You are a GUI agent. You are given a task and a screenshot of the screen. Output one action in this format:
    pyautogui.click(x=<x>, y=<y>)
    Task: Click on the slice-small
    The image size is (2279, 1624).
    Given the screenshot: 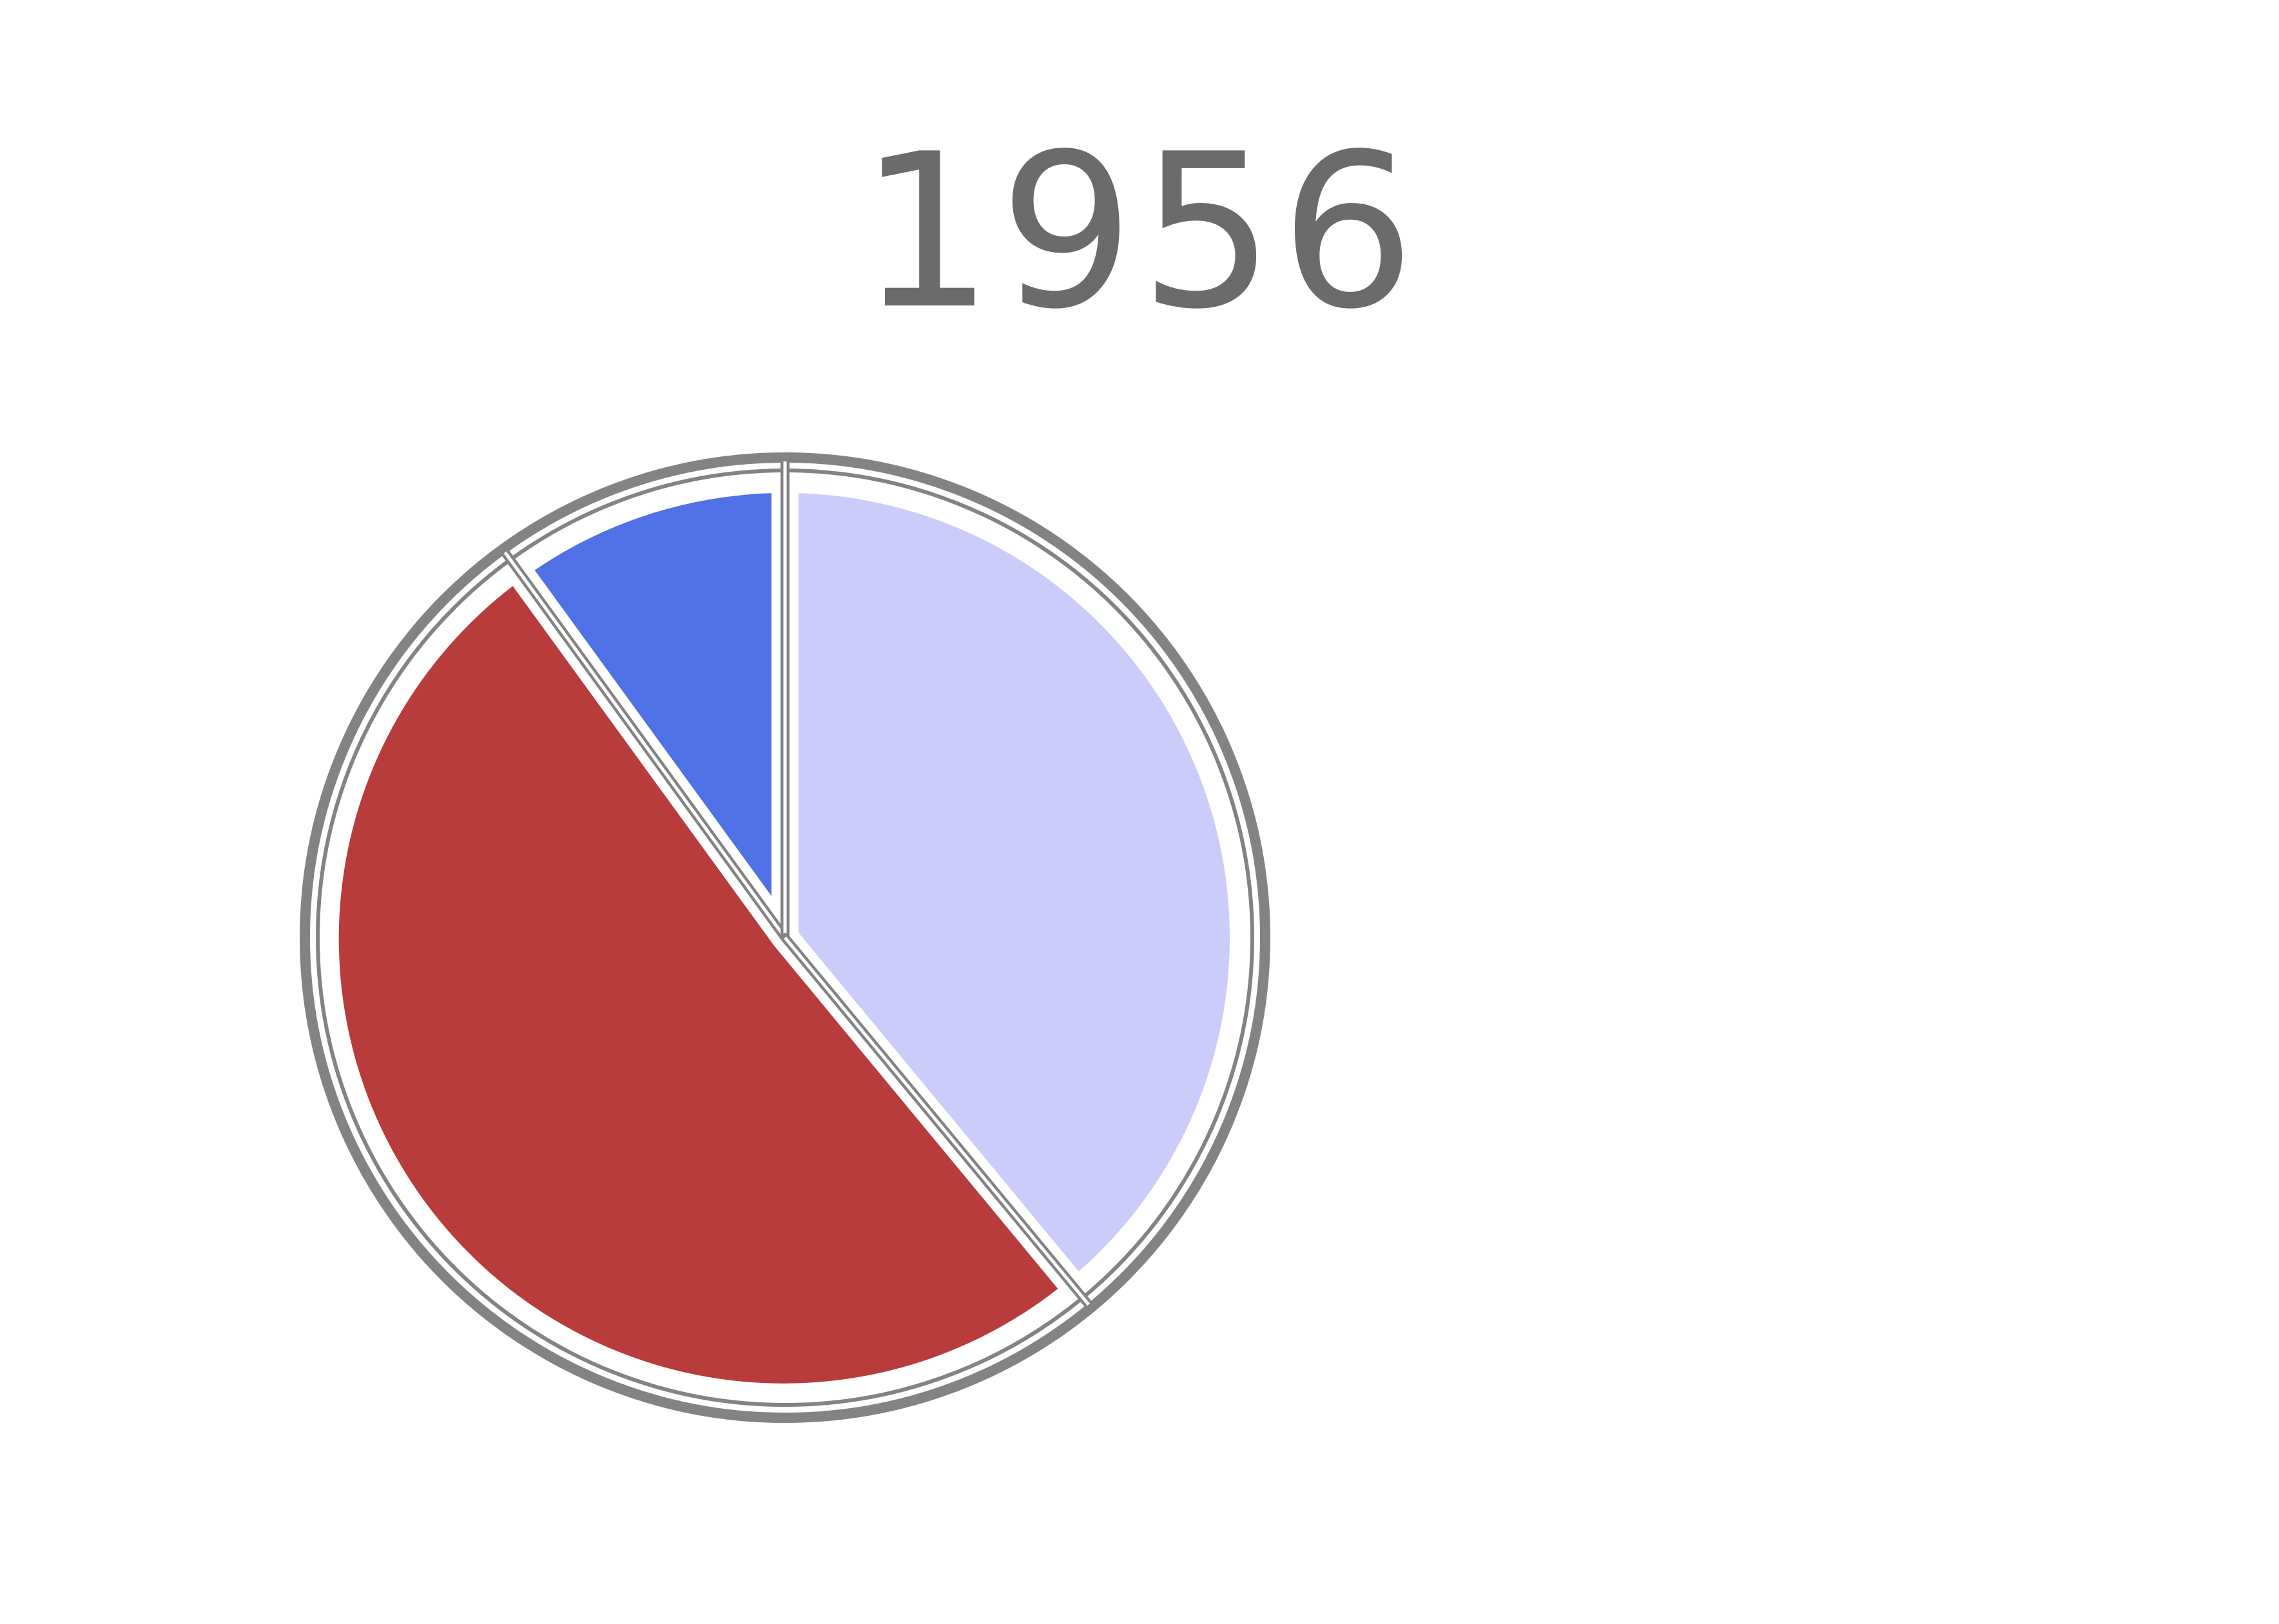 What is the action you would take?
    pyautogui.click(x=652, y=695)
    